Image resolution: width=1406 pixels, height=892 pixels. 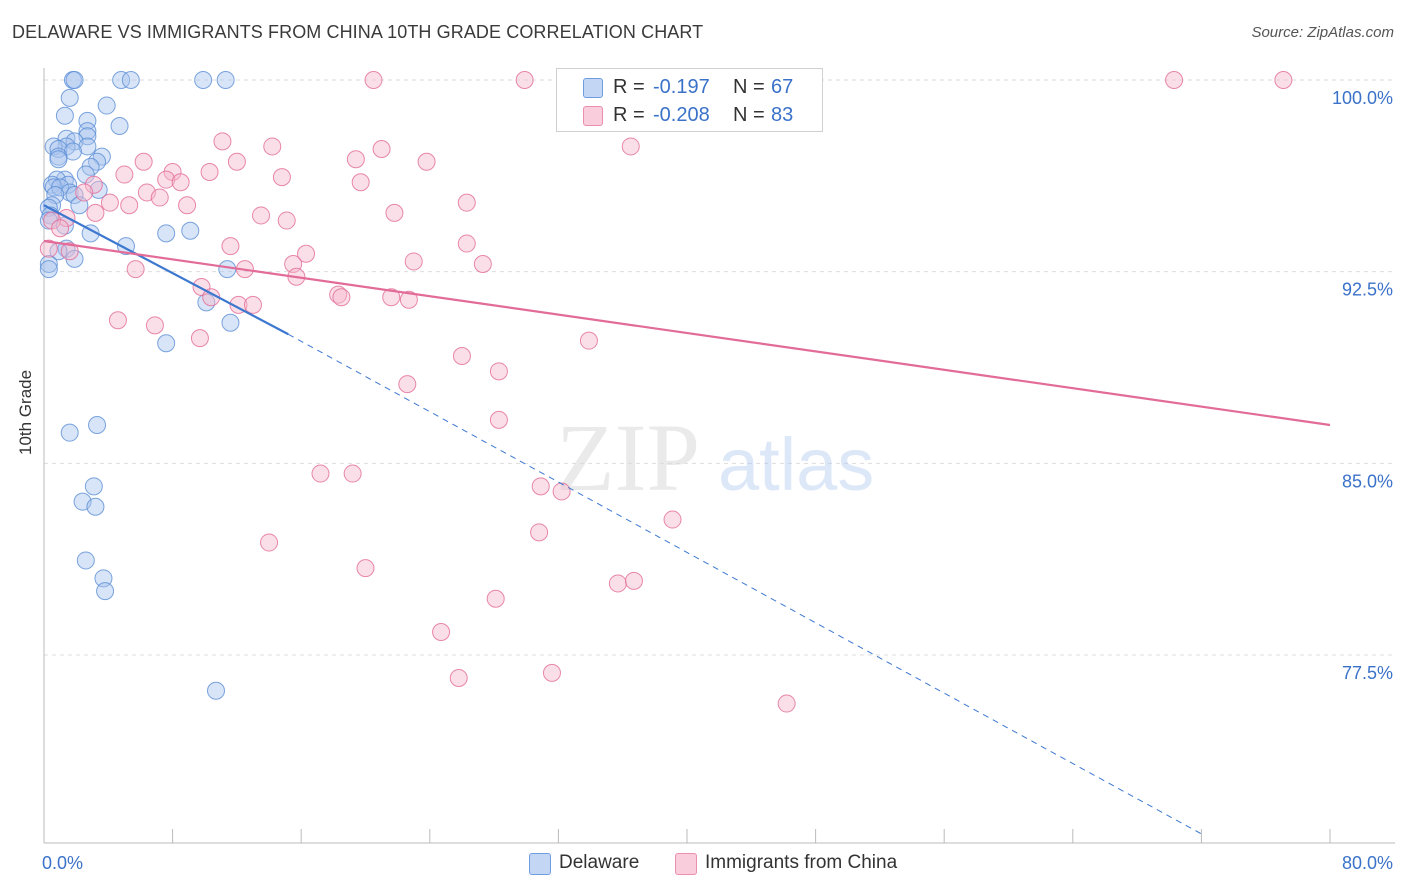 I want to click on bottom-legend-label-china: Immigrants from China, so click(x=801, y=862).